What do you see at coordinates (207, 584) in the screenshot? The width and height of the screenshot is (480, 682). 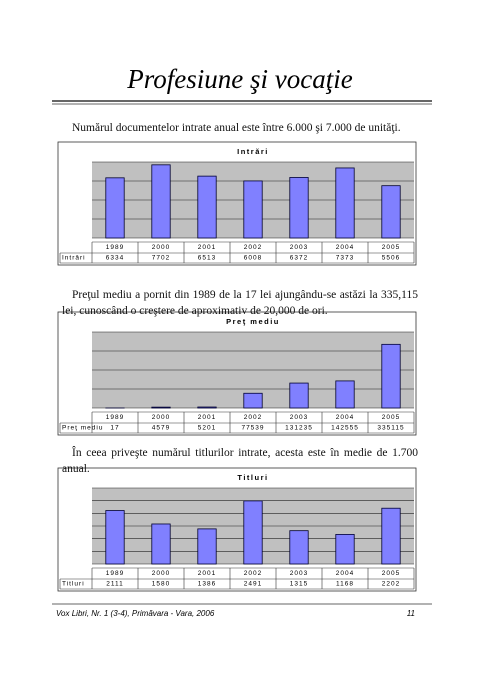 I see `value-cell: 1386` at bounding box center [207, 584].